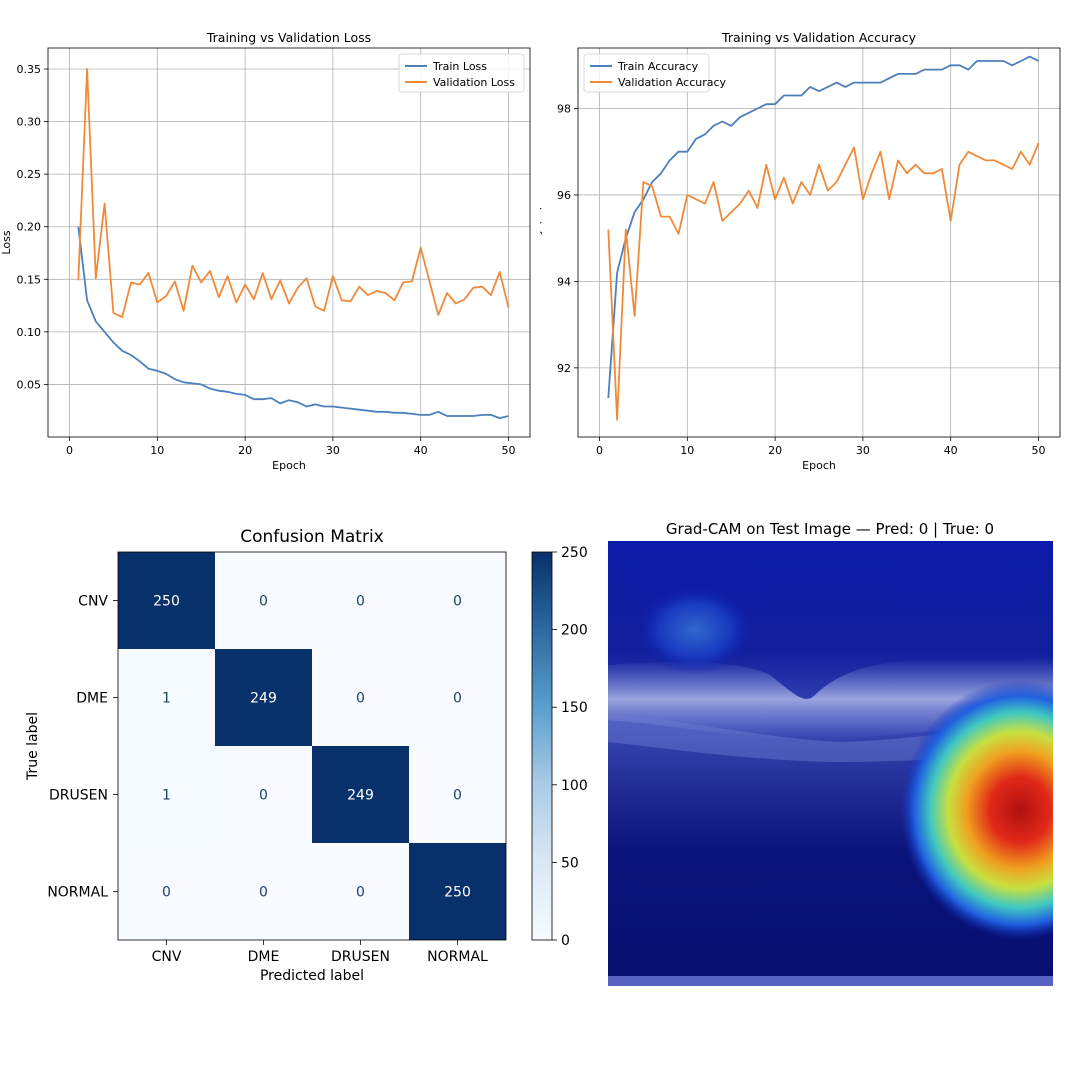 The image size is (1080, 1080). What do you see at coordinates (570, 863) in the screenshot?
I see `colorbar-tick-label: 50` at bounding box center [570, 863].